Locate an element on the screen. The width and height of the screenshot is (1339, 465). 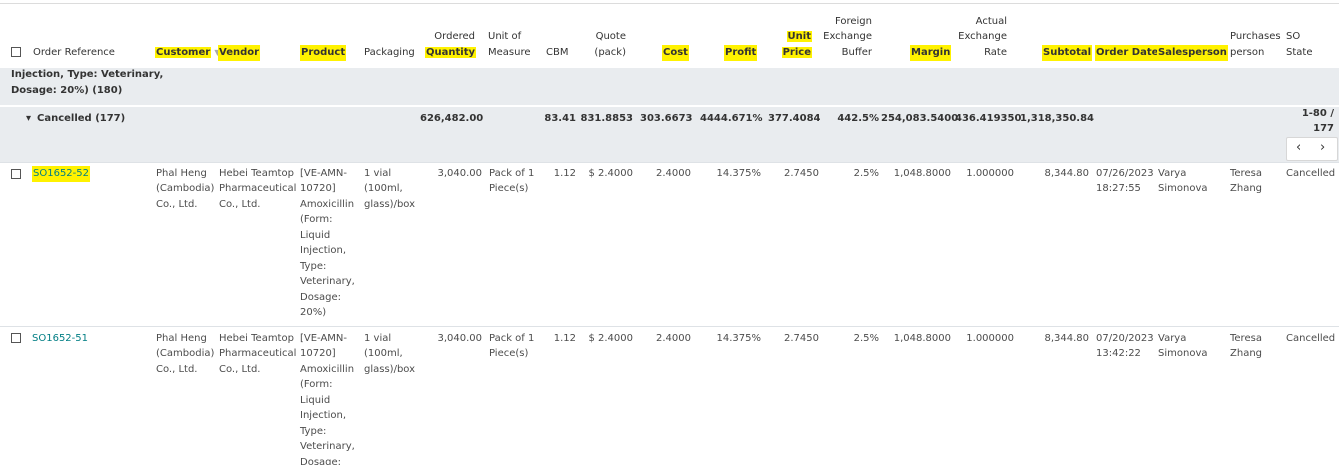
cell-product: Type: is located at coordinates (313, 266).